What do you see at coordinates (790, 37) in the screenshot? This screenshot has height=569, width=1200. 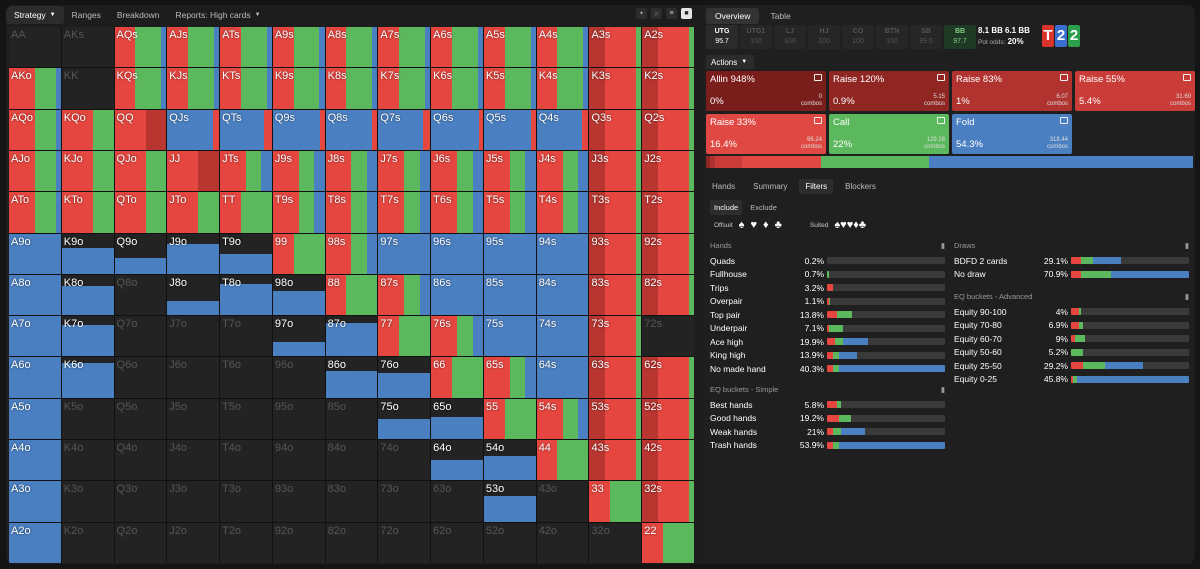 I see `seat-lj: LJ 100` at bounding box center [790, 37].